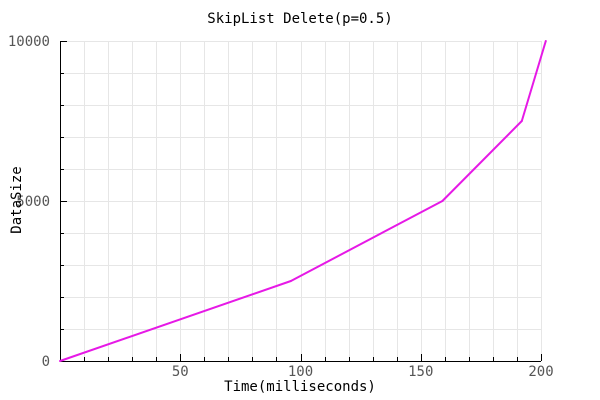  I want to click on y-axis-label: DataSize, so click(17, 199).